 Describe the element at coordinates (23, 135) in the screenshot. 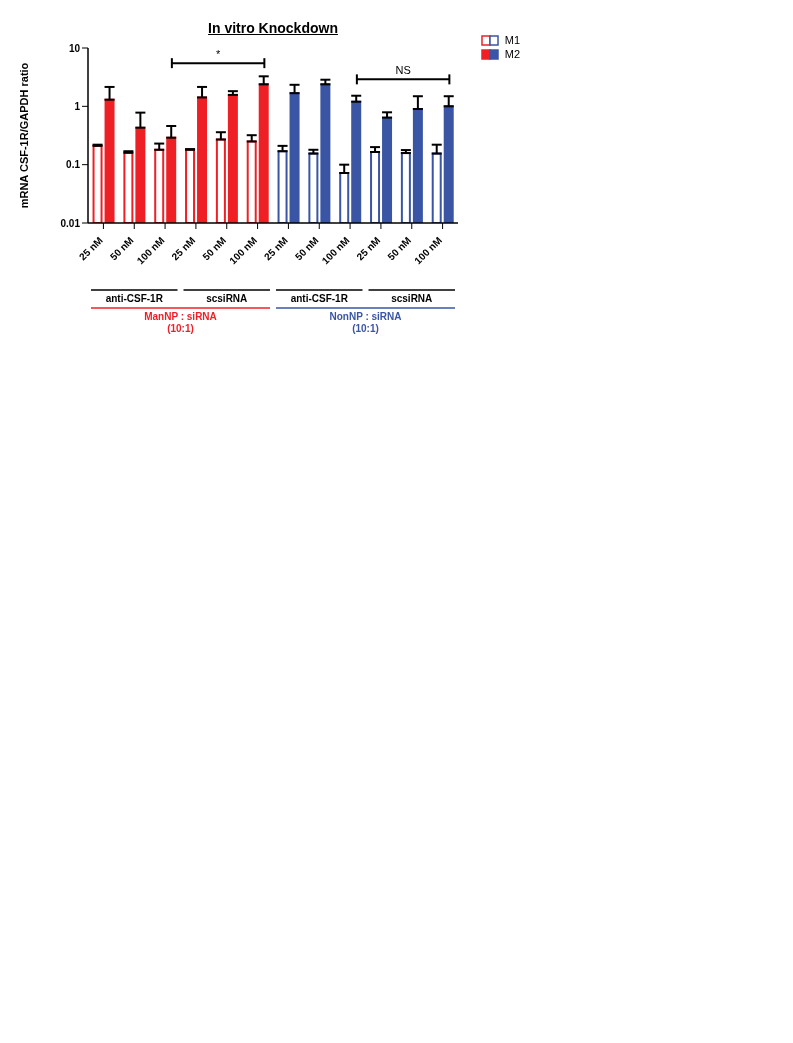

I see `y-axis-title: mRNA CSF-1R/GAPDH ratio` at that location.